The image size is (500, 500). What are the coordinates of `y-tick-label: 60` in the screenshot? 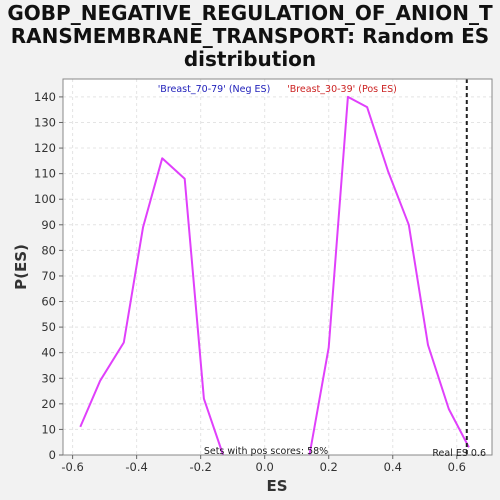 It's located at (48, 302).